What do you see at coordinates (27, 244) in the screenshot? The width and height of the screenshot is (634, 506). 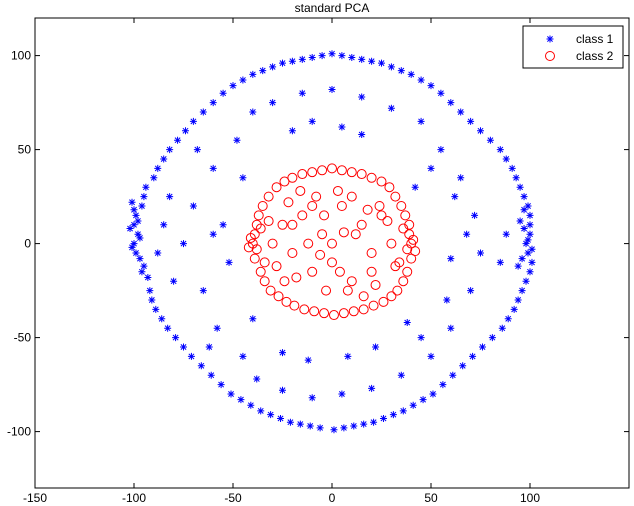 I see `y-tick-label: 0` at bounding box center [27, 244].